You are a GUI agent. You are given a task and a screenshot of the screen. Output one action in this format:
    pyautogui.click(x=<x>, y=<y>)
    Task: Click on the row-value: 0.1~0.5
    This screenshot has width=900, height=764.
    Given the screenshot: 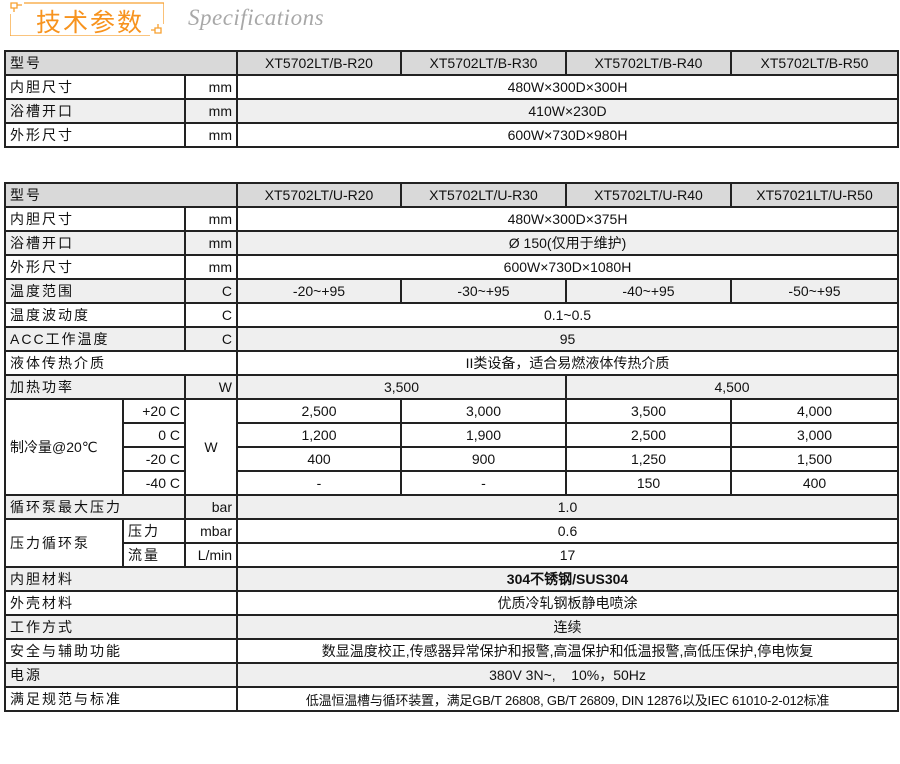 What is the action you would take?
    pyautogui.click(x=567, y=315)
    